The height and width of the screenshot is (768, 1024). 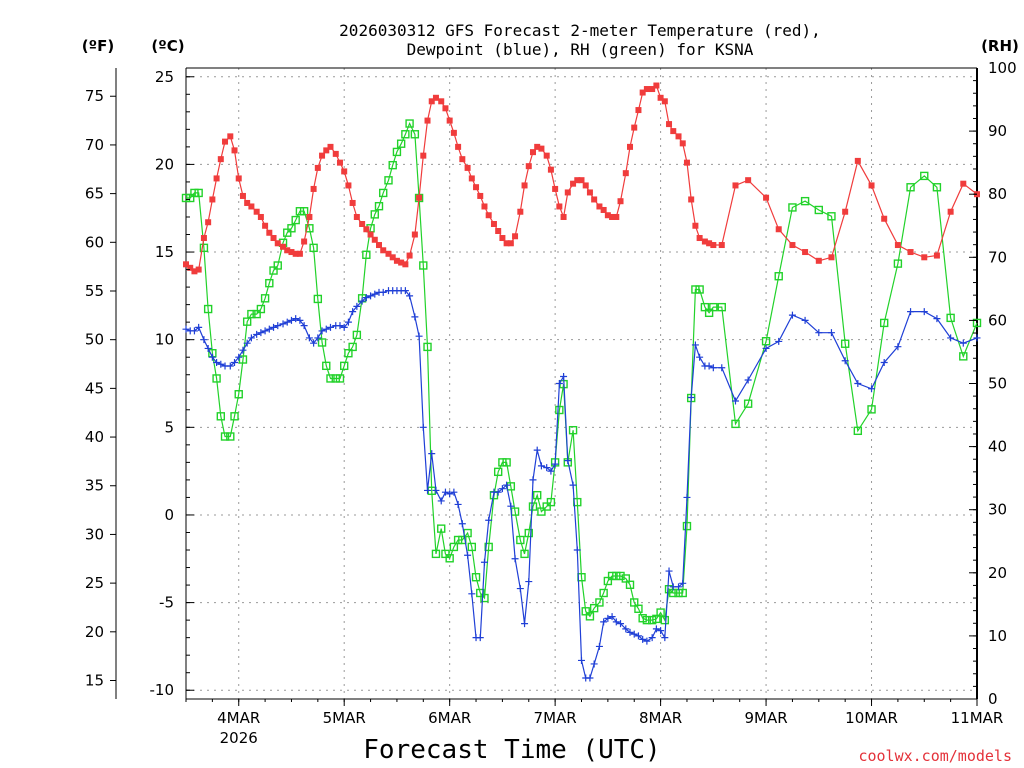 I want to click on rh-axis-unit: (RH), so click(x=1000, y=46).